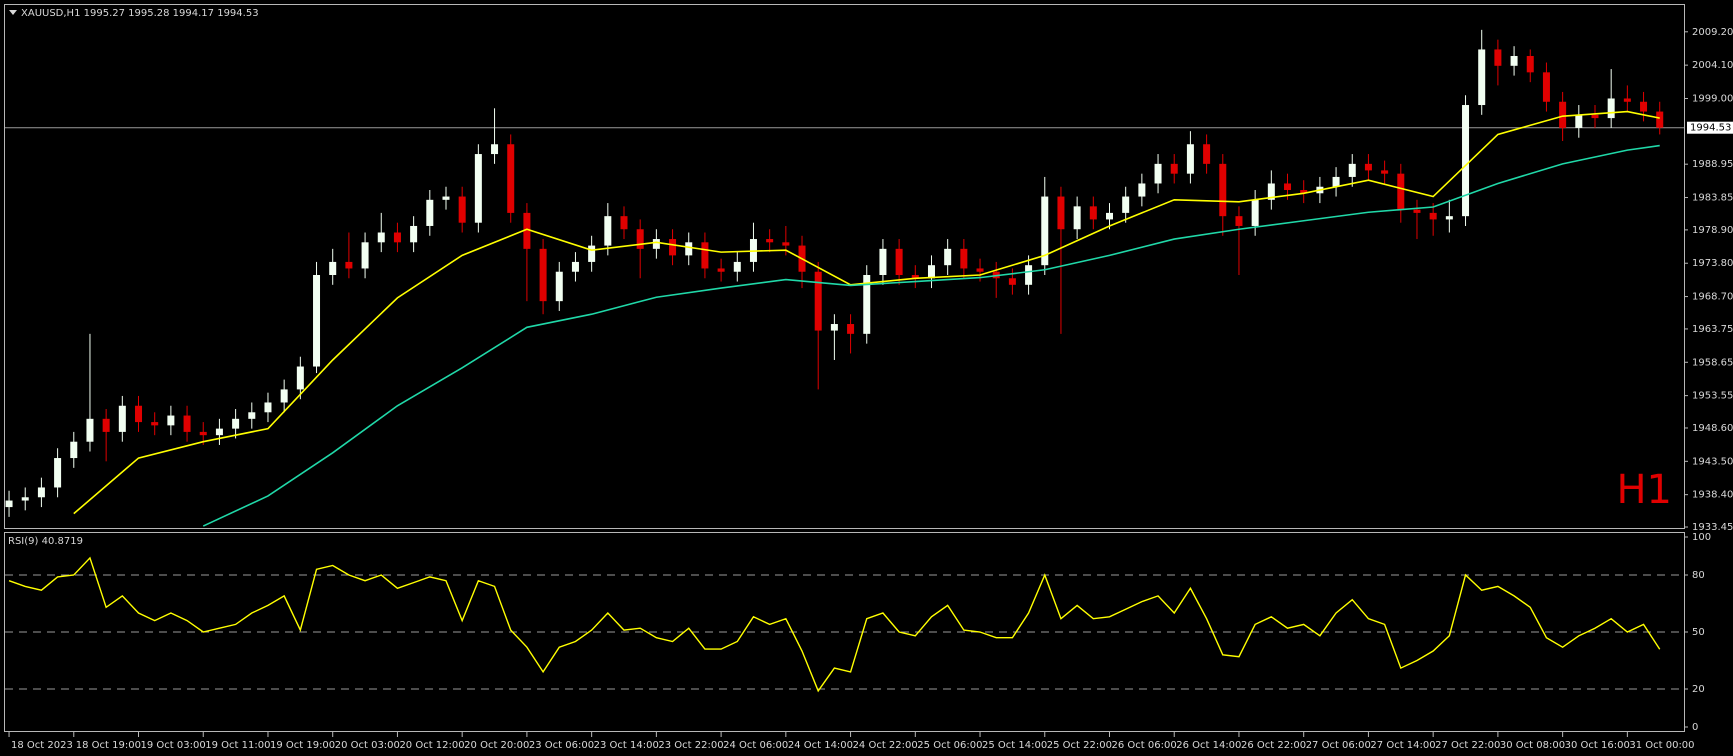  Describe the element at coordinates (1712, 98) in the screenshot. I see `y-tick-label: 1999.00` at that location.